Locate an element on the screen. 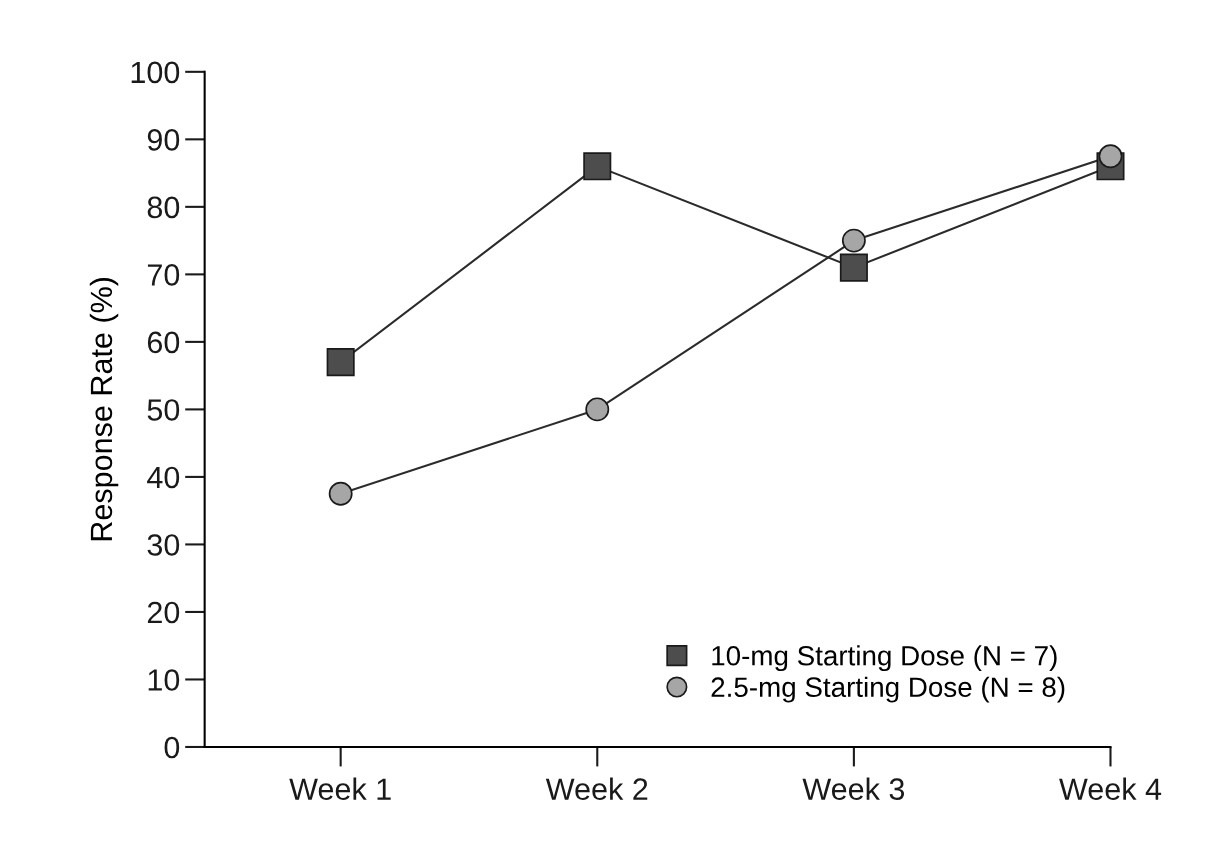  y-tick-label: 10 is located at coordinates (164, 680).